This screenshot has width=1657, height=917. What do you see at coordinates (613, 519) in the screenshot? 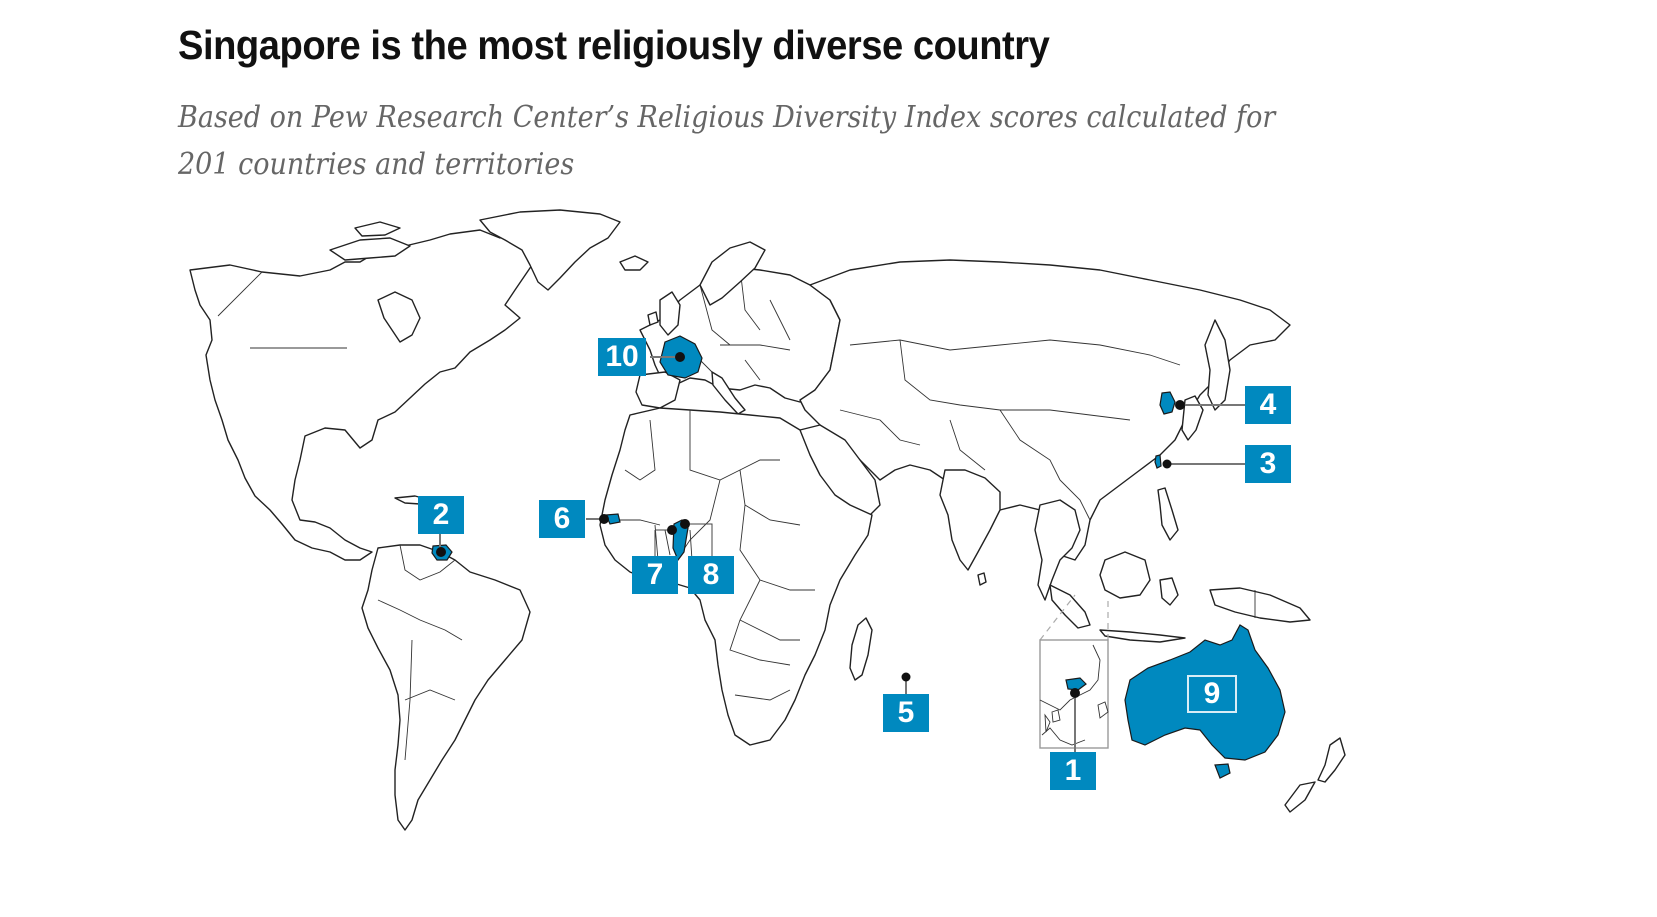
I see `guinea-bissau-highlight` at bounding box center [613, 519].